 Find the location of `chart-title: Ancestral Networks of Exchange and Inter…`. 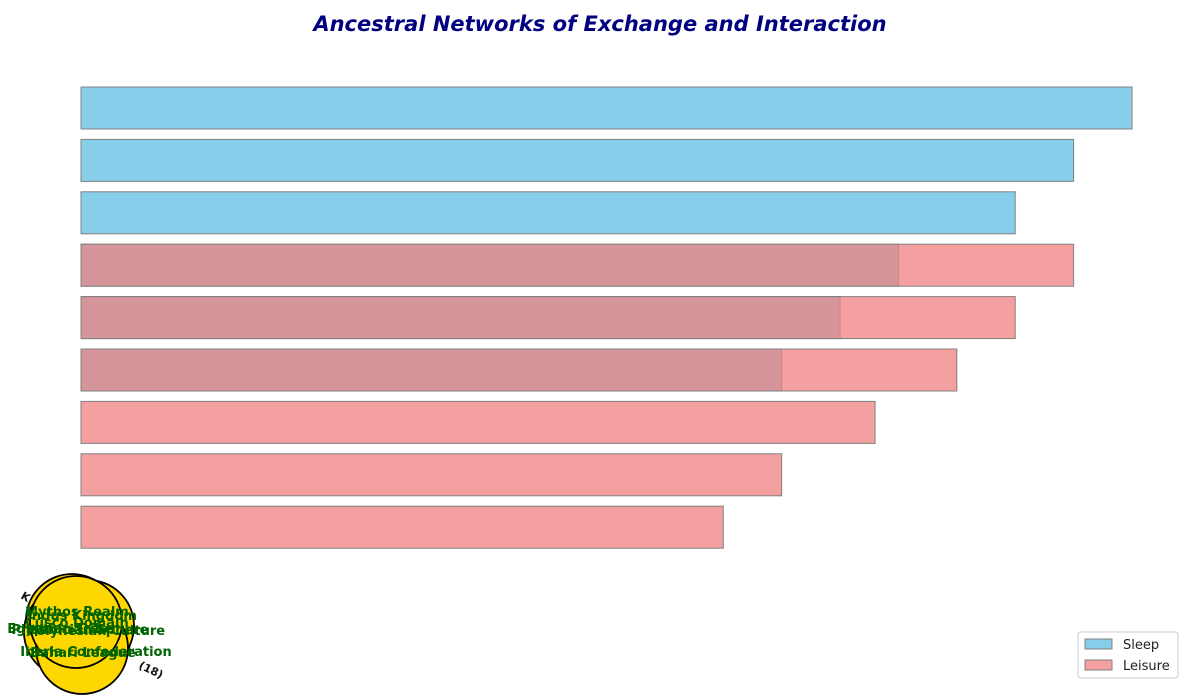

chart-title: Ancestral Networks of Exchange and Inter… is located at coordinates (598, 24).